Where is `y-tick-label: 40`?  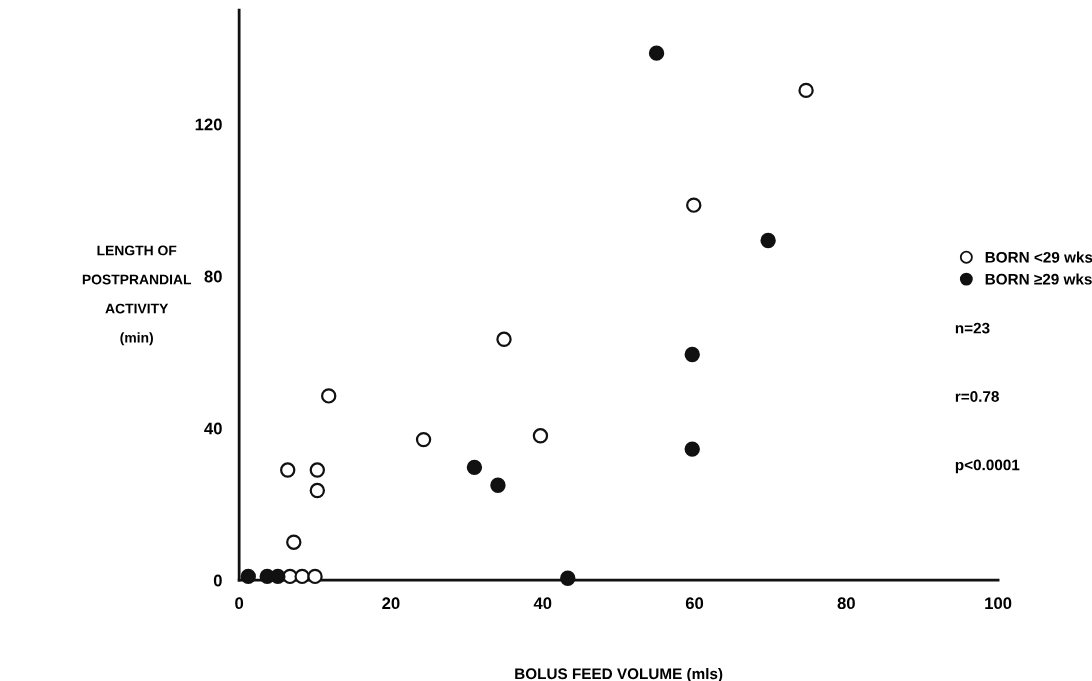 y-tick-label: 40 is located at coordinates (213, 428).